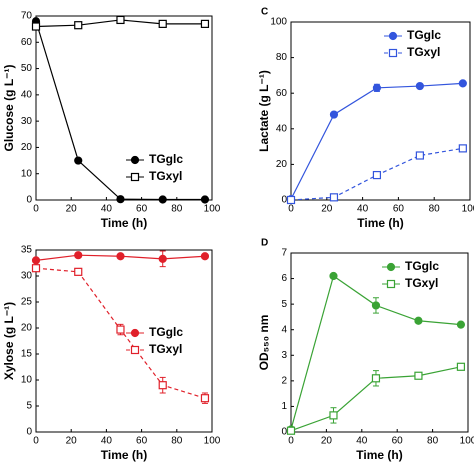 This screenshot has width=474, height=474. What do you see at coordinates (27, 250) in the screenshot?
I see `y-tick-label: 35` at bounding box center [27, 250].